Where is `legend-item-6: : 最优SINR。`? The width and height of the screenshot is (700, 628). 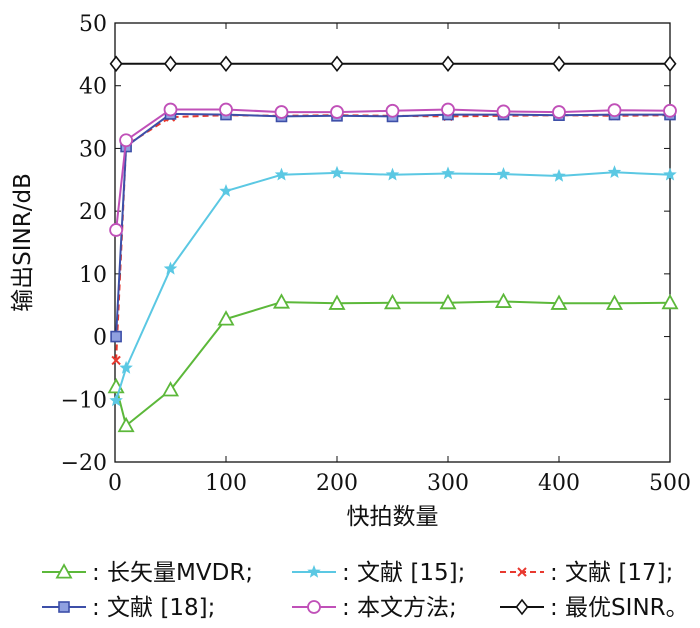 legend-item-6: : 最优SINR。 is located at coordinates (594, 608).